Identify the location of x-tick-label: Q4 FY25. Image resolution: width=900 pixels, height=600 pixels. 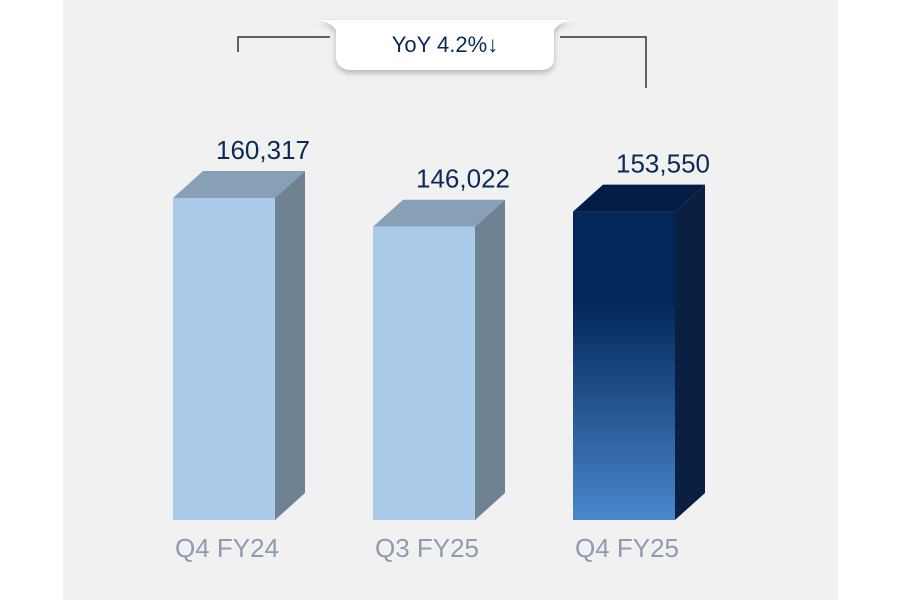
(627, 548).